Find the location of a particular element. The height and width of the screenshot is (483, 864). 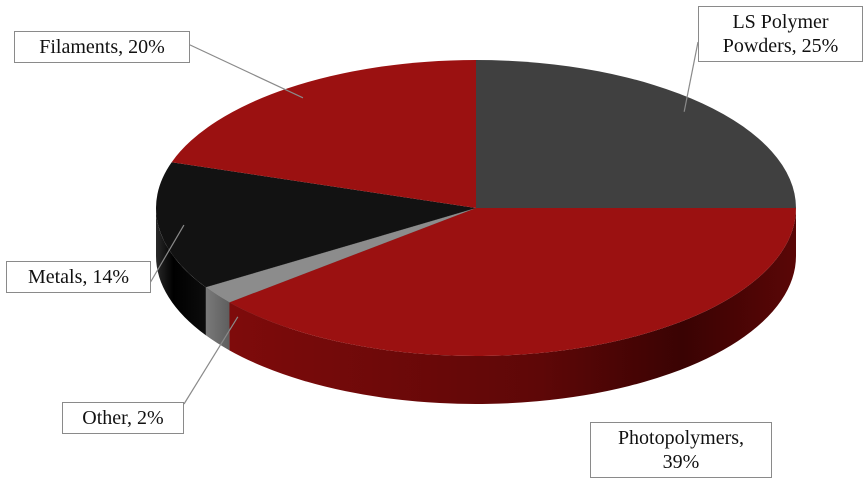

label-photopolymers: Photopolymers, 39% is located at coordinates (681, 450).